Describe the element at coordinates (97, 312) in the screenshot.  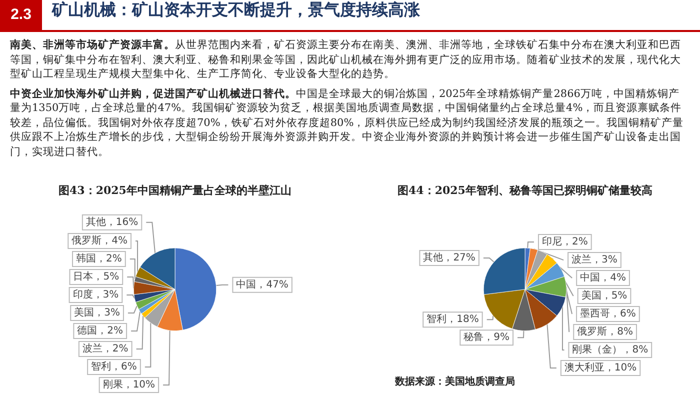
I see `slice-label: 美国，3%` at that location.